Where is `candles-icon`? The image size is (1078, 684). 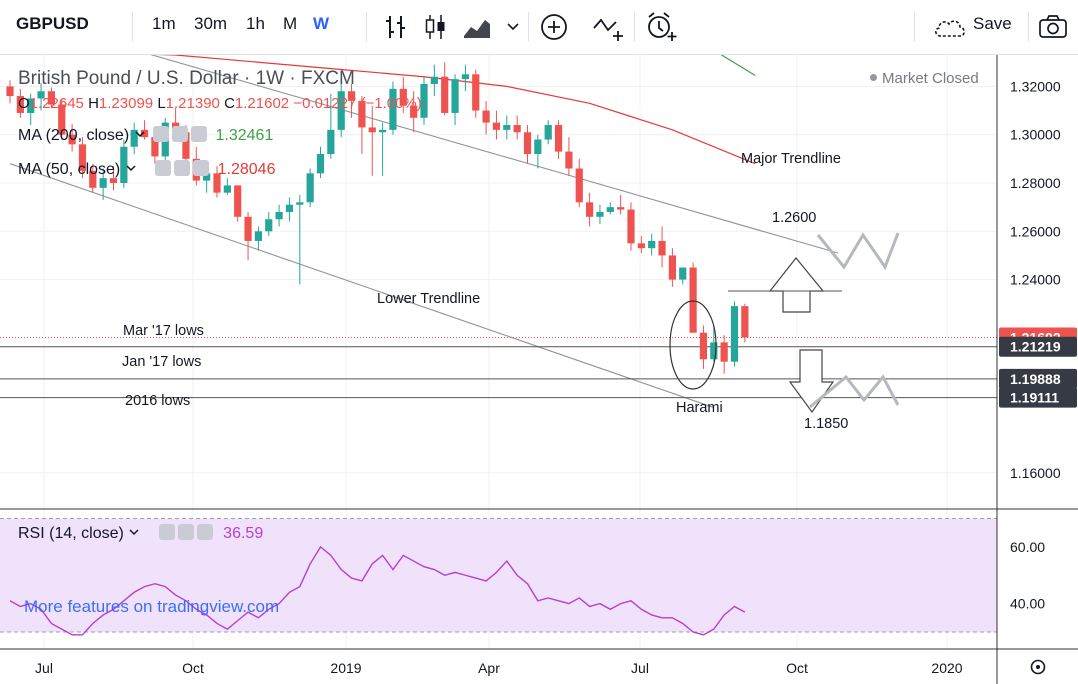
candles-icon is located at coordinates (436, 27).